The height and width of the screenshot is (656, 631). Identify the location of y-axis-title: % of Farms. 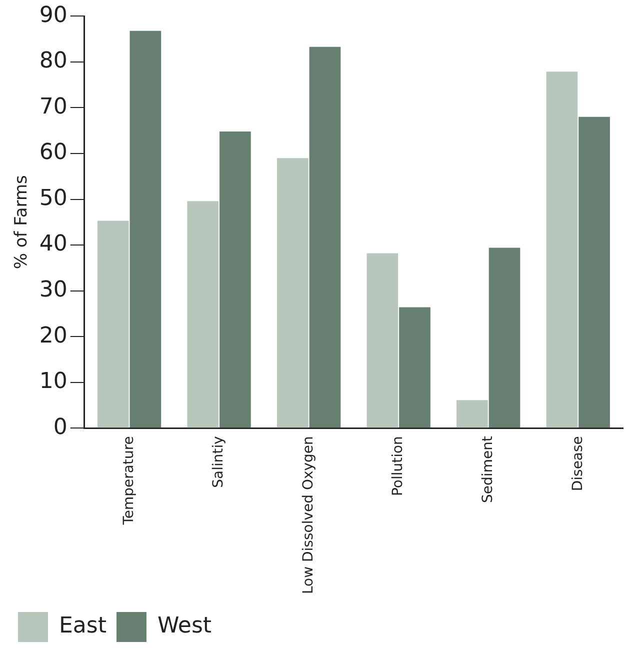
(22, 222).